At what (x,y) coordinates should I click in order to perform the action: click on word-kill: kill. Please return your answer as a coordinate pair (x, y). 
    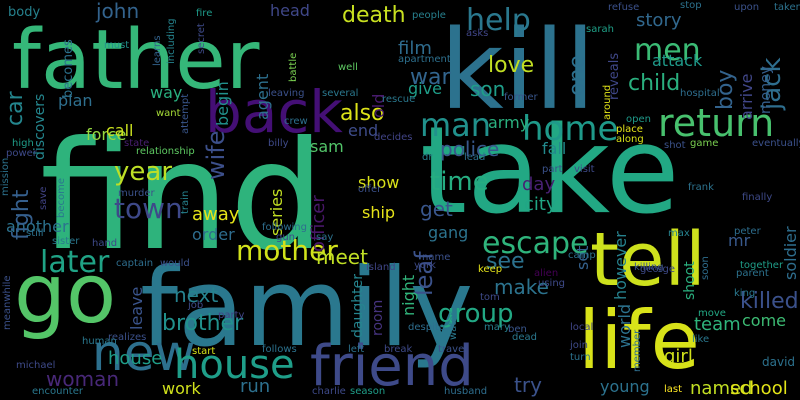
    Looking at the image, I should click on (517, 70).